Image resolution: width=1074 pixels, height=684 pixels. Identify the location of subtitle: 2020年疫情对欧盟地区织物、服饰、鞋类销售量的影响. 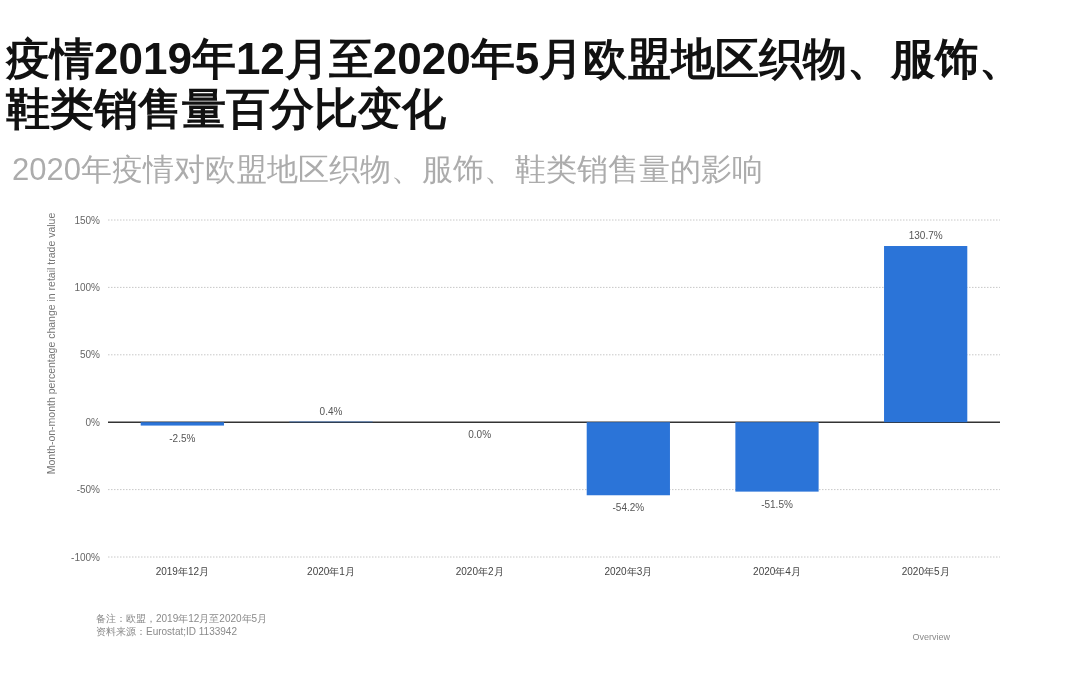
(387, 169).